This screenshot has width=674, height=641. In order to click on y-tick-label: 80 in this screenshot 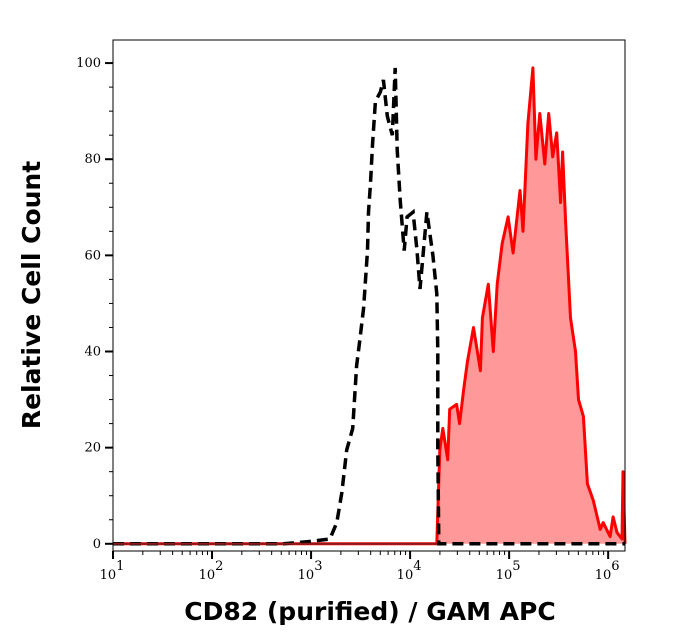, I will do `click(92, 159)`.